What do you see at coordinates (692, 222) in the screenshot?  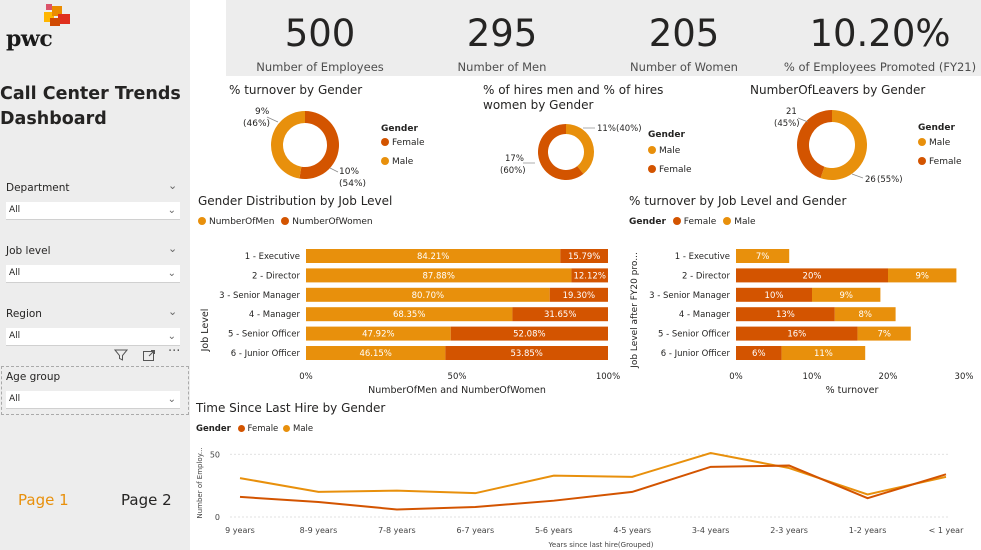 I see `turnover-by-job-level-legend: Gender Female Male` at bounding box center [692, 222].